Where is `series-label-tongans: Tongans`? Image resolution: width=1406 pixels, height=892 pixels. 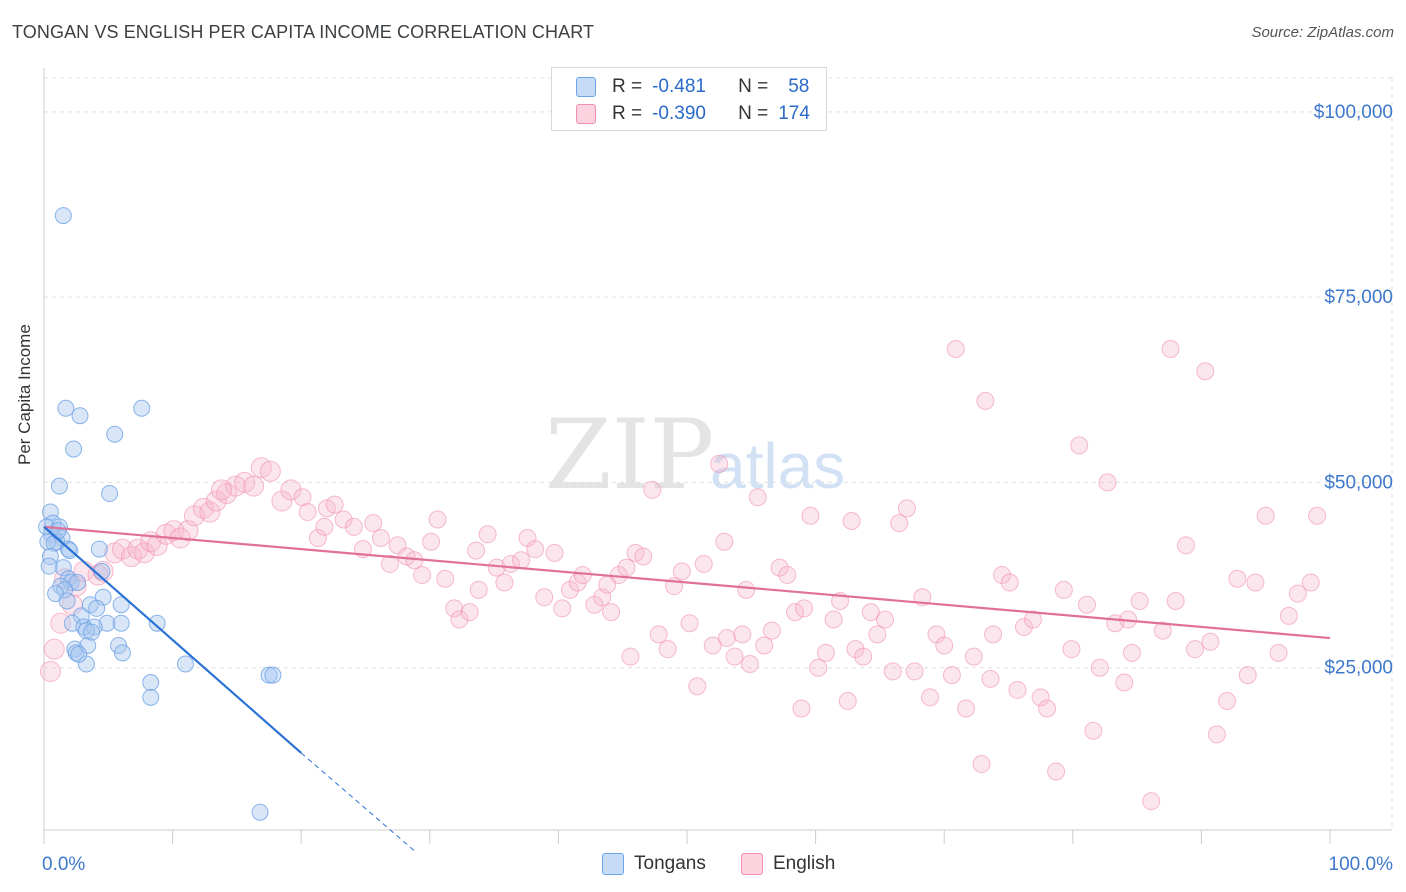
series-label-tongans: Tongans is located at coordinates (670, 863).